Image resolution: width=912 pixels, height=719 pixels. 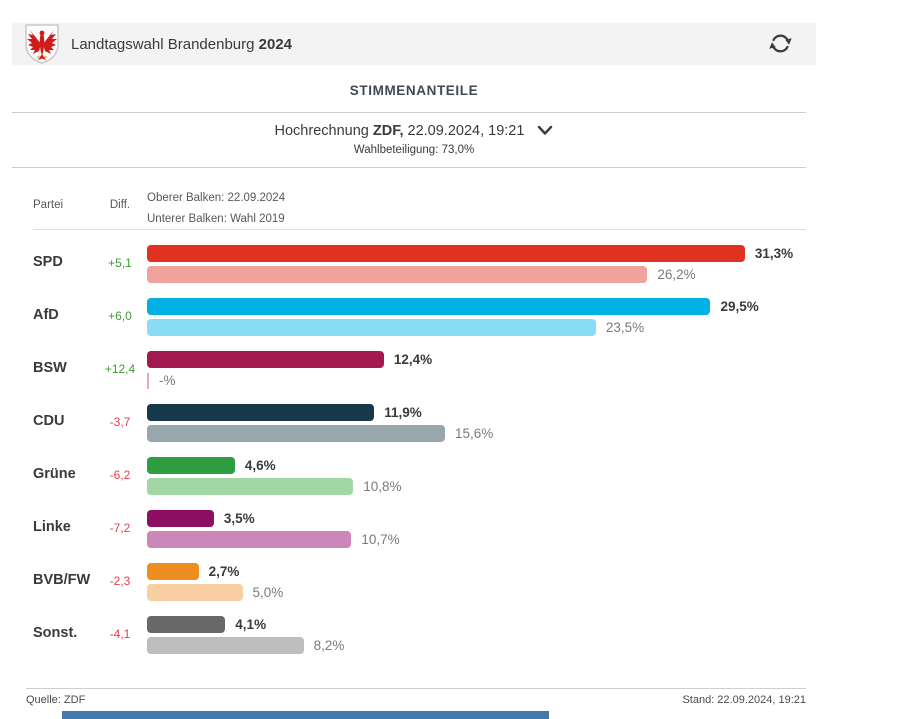 What do you see at coordinates (416, 688) in the screenshot?
I see `footer-divider` at bounding box center [416, 688].